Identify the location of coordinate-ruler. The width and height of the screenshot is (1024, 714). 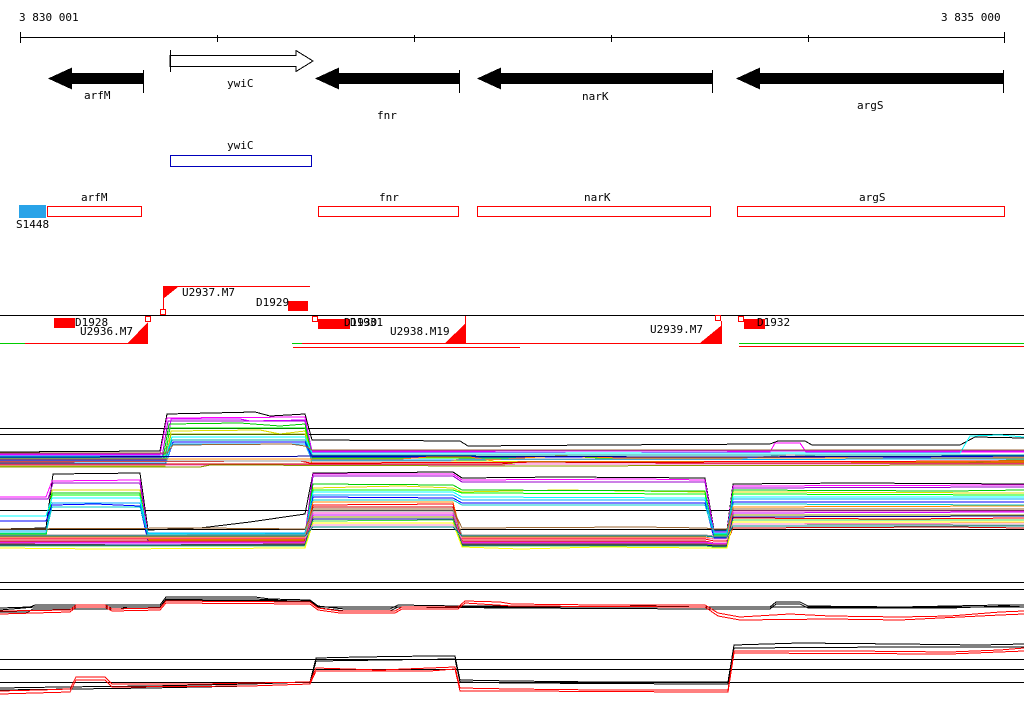
(512, 37).